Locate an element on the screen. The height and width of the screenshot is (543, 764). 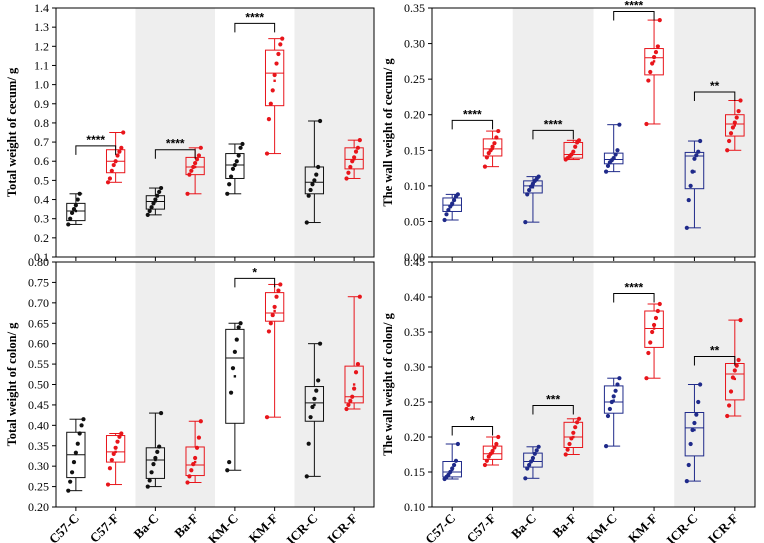
y-tick-label: 0.8 is located at coordinates (41, 123).